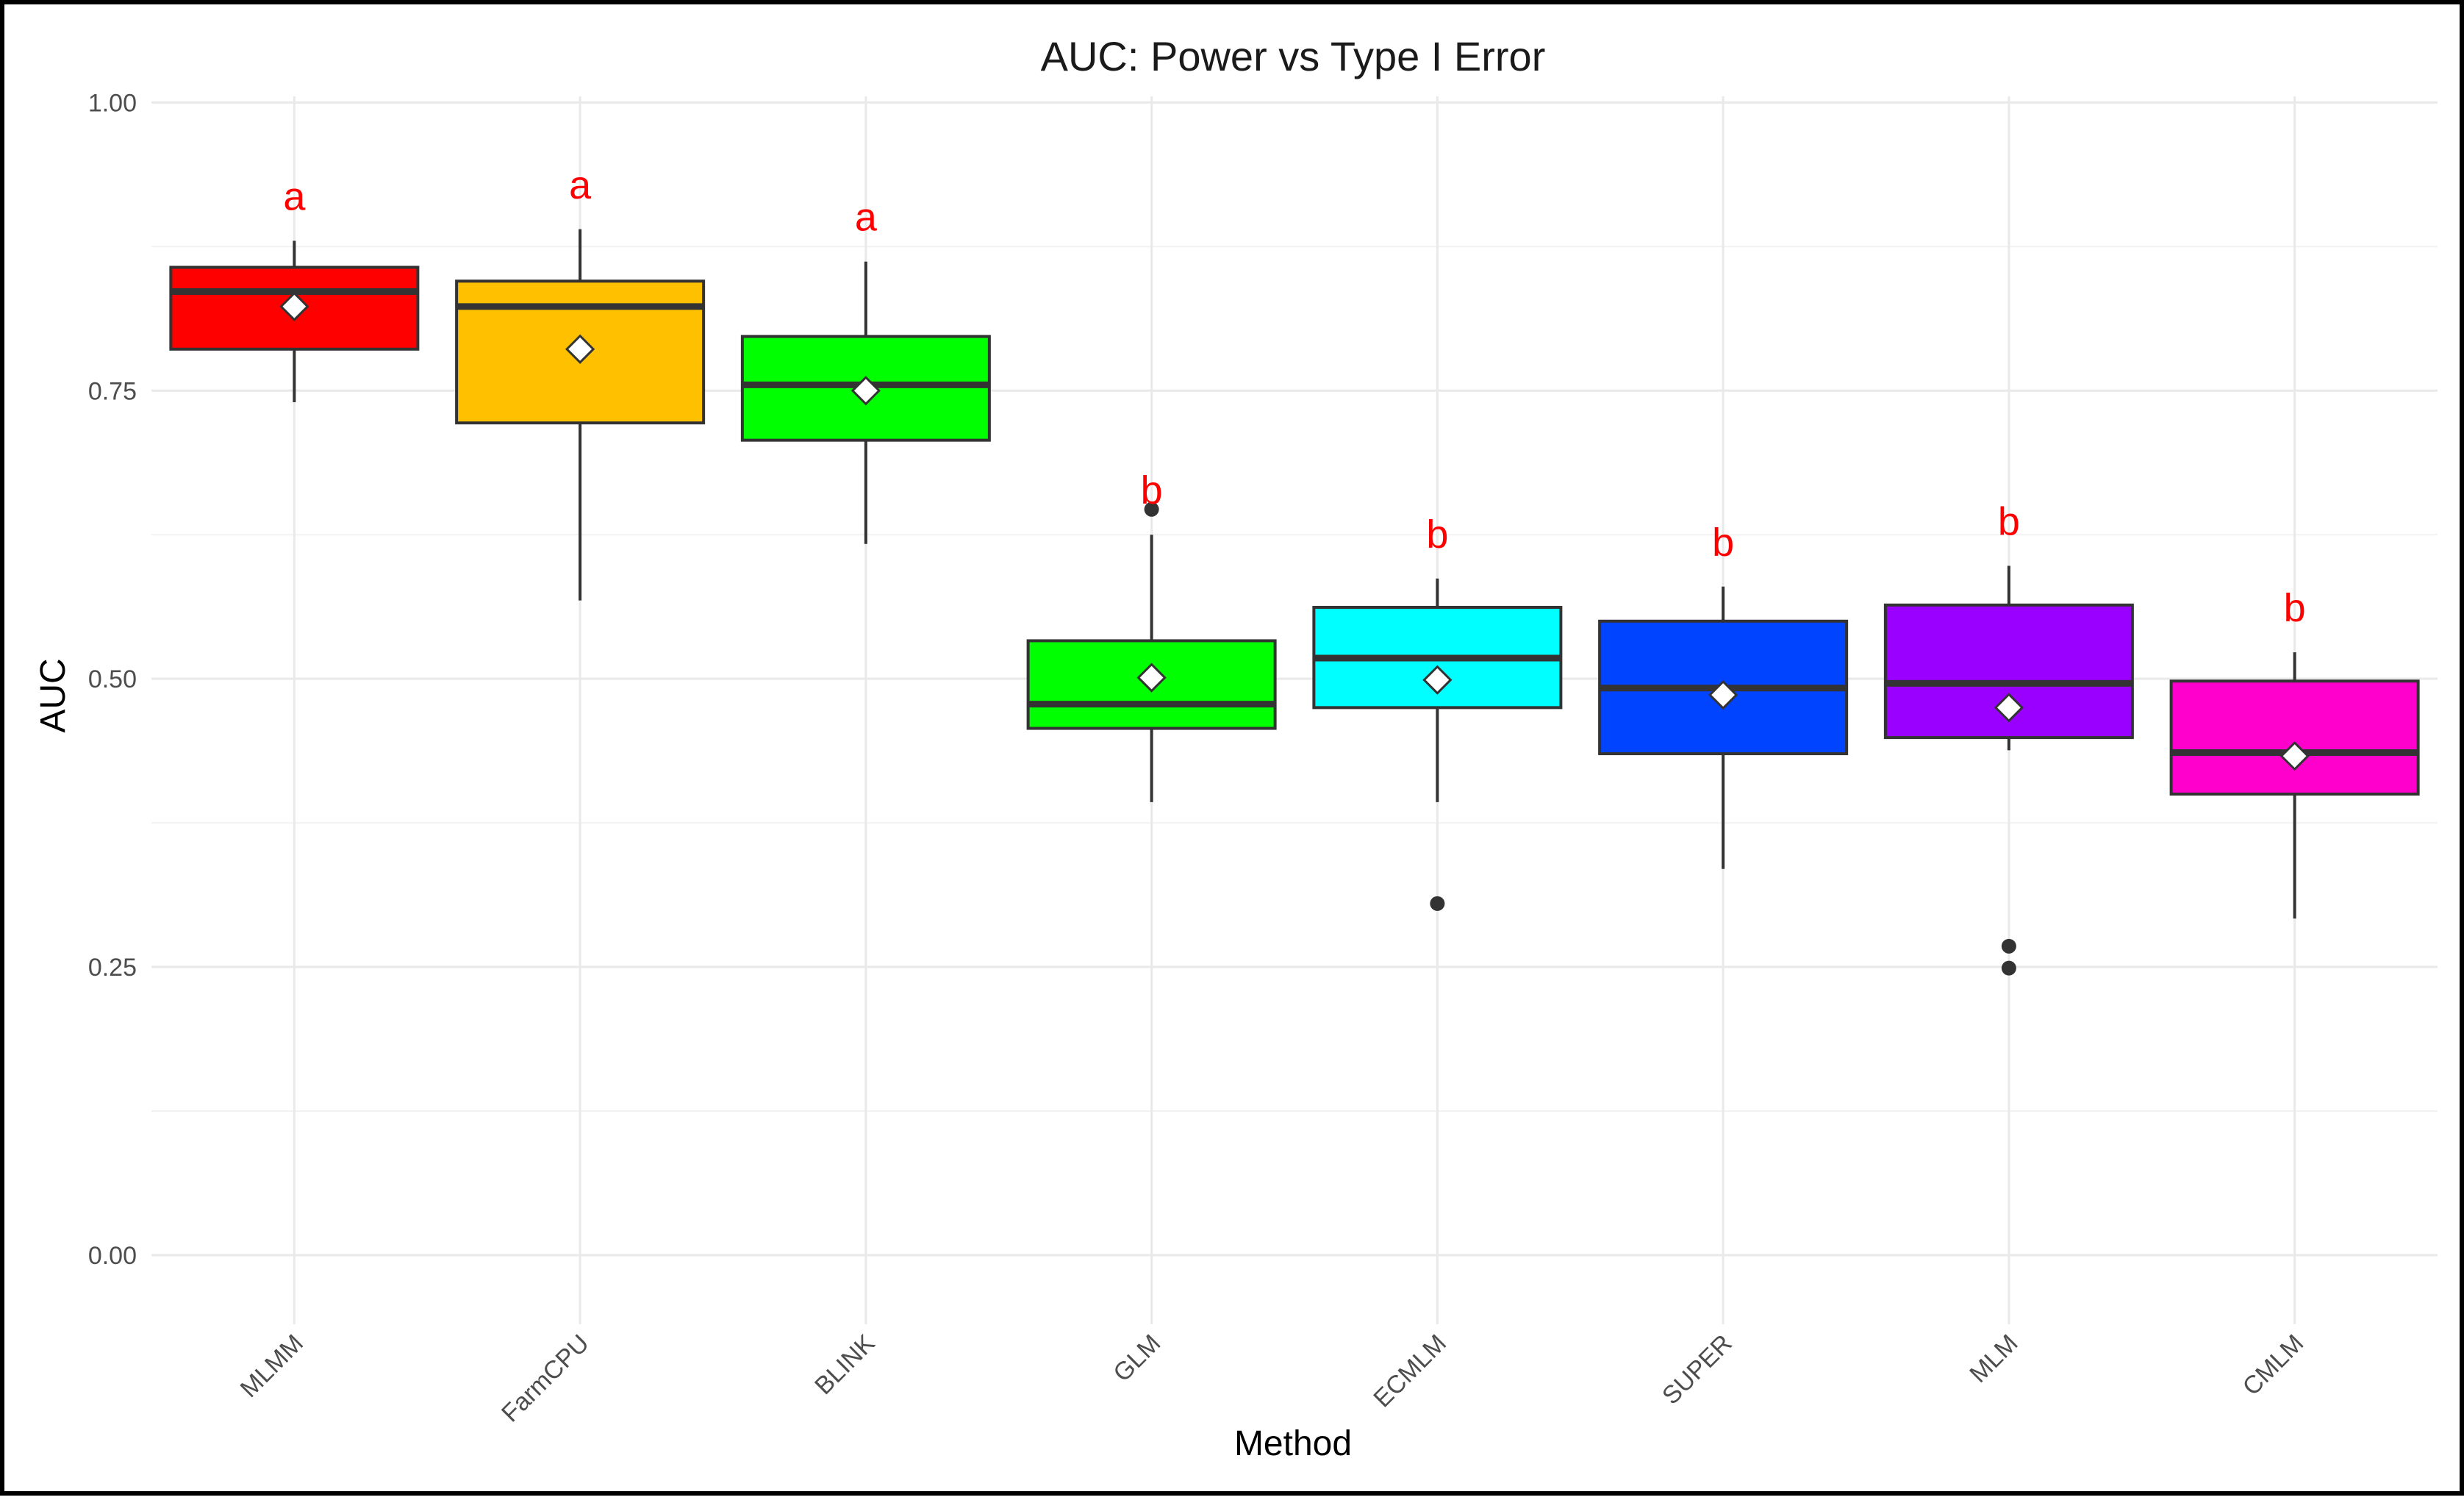  Describe the element at coordinates (2274, 1365) in the screenshot. I see `x-tick-label: CMLM` at that location.